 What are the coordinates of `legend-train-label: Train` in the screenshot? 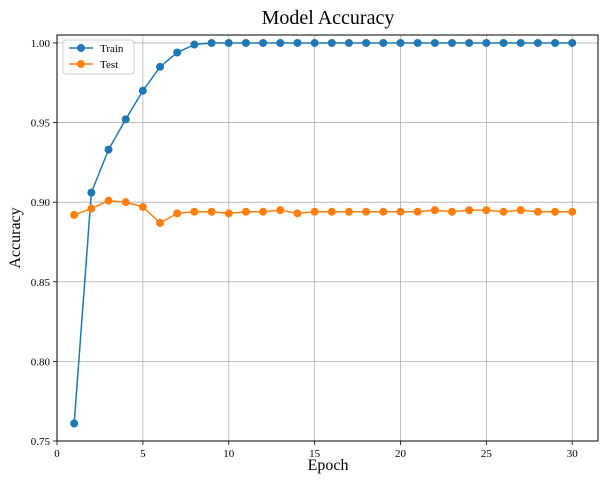 It's located at (112, 49).